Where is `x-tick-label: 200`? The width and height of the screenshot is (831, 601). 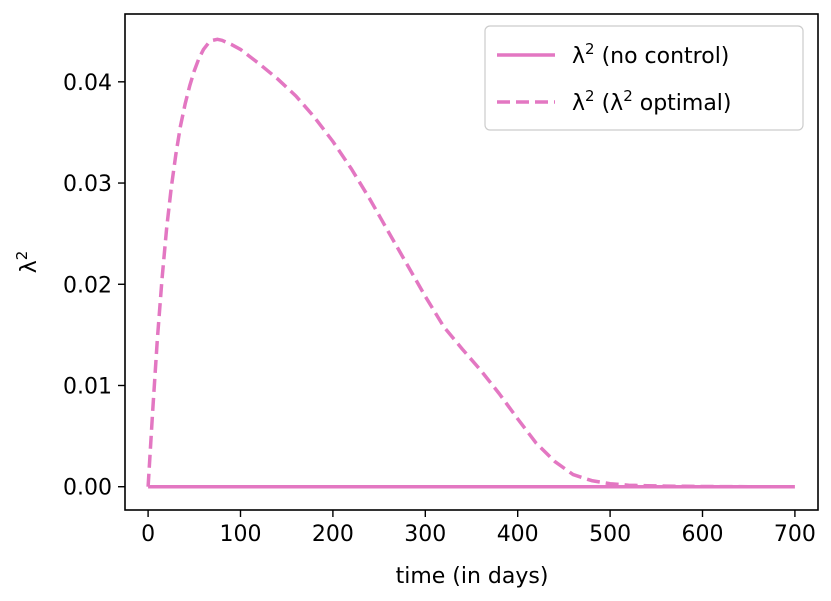
x-tick-label: 200 is located at coordinates (333, 534).